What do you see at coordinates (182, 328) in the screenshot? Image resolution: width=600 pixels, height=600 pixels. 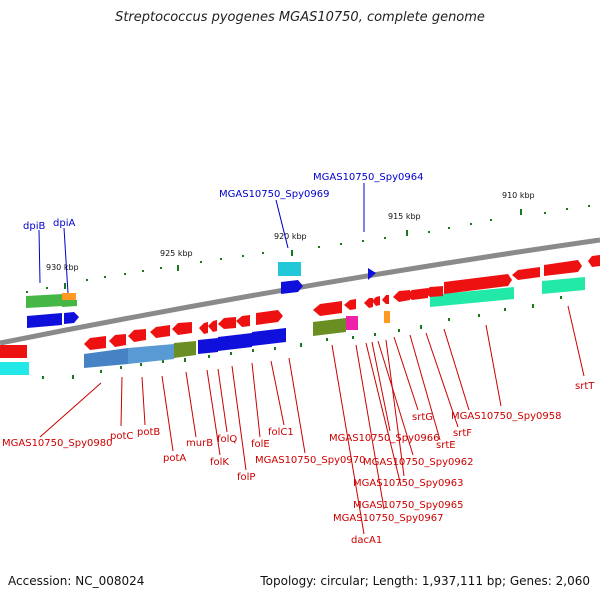 I see `gene-red-i5` at bounding box center [182, 328].